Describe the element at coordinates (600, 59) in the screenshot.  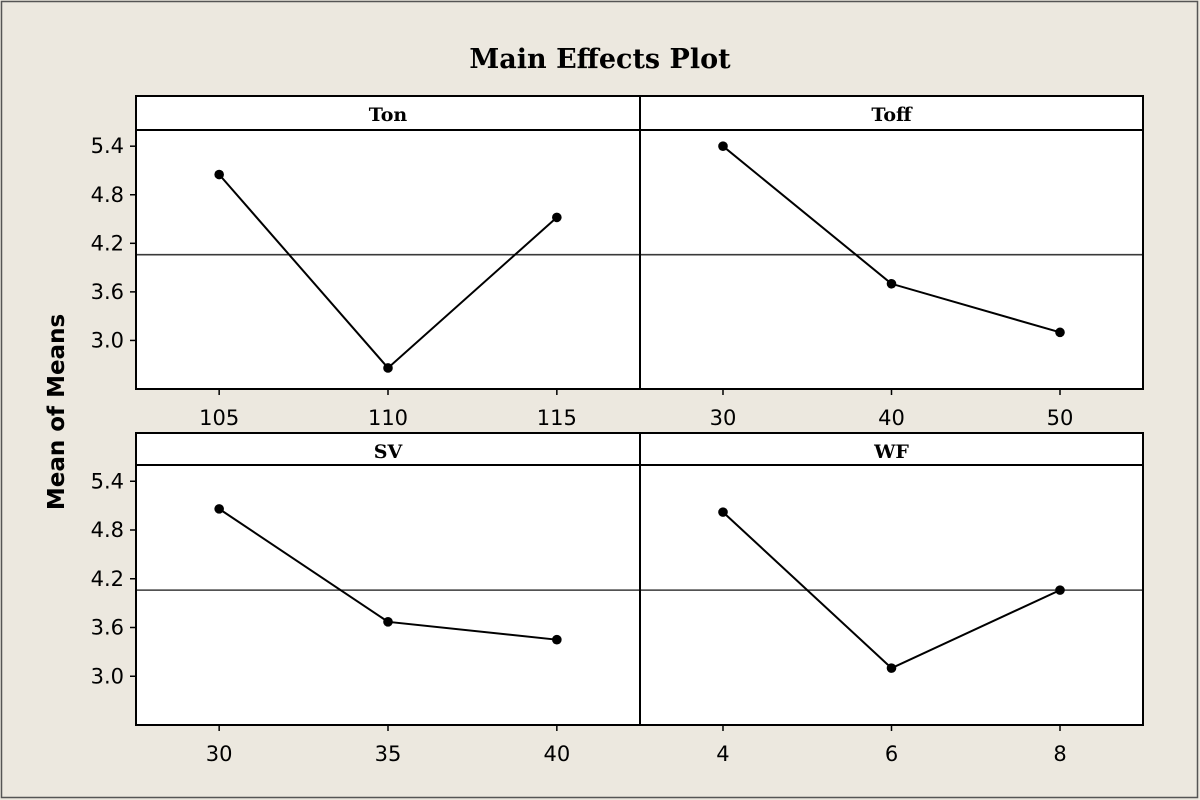
I see `chart-title: Main Effects Plot` at that location.